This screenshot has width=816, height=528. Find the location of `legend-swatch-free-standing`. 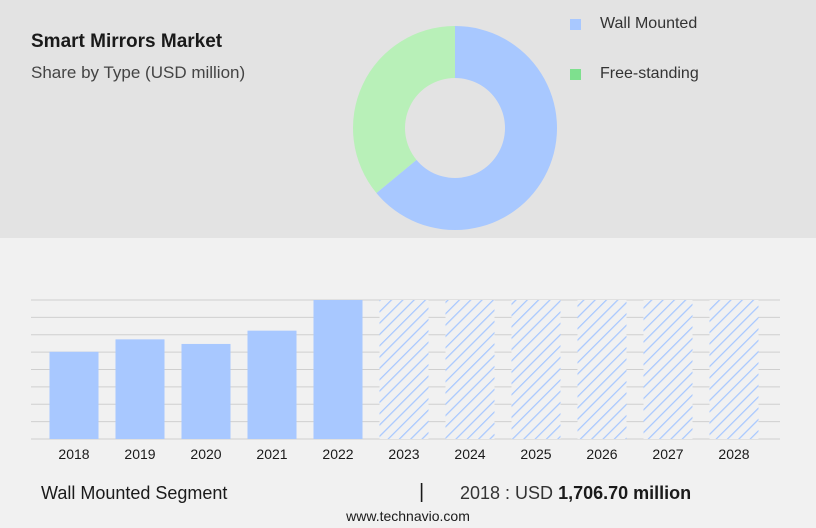

legend-swatch-free-standing is located at coordinates (575, 74).